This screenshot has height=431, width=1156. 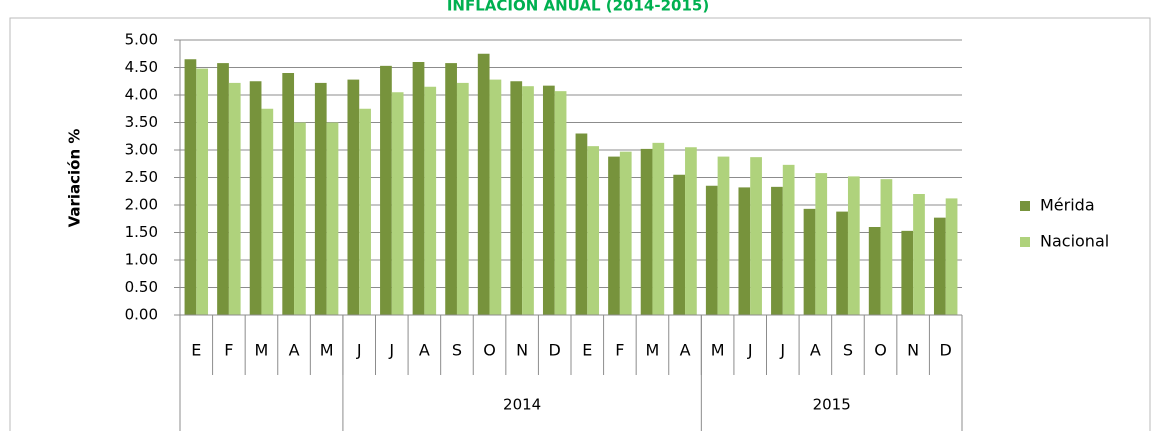 What do you see at coordinates (141, 122) in the screenshot?
I see `y-tick-label: 3.50` at bounding box center [141, 122].